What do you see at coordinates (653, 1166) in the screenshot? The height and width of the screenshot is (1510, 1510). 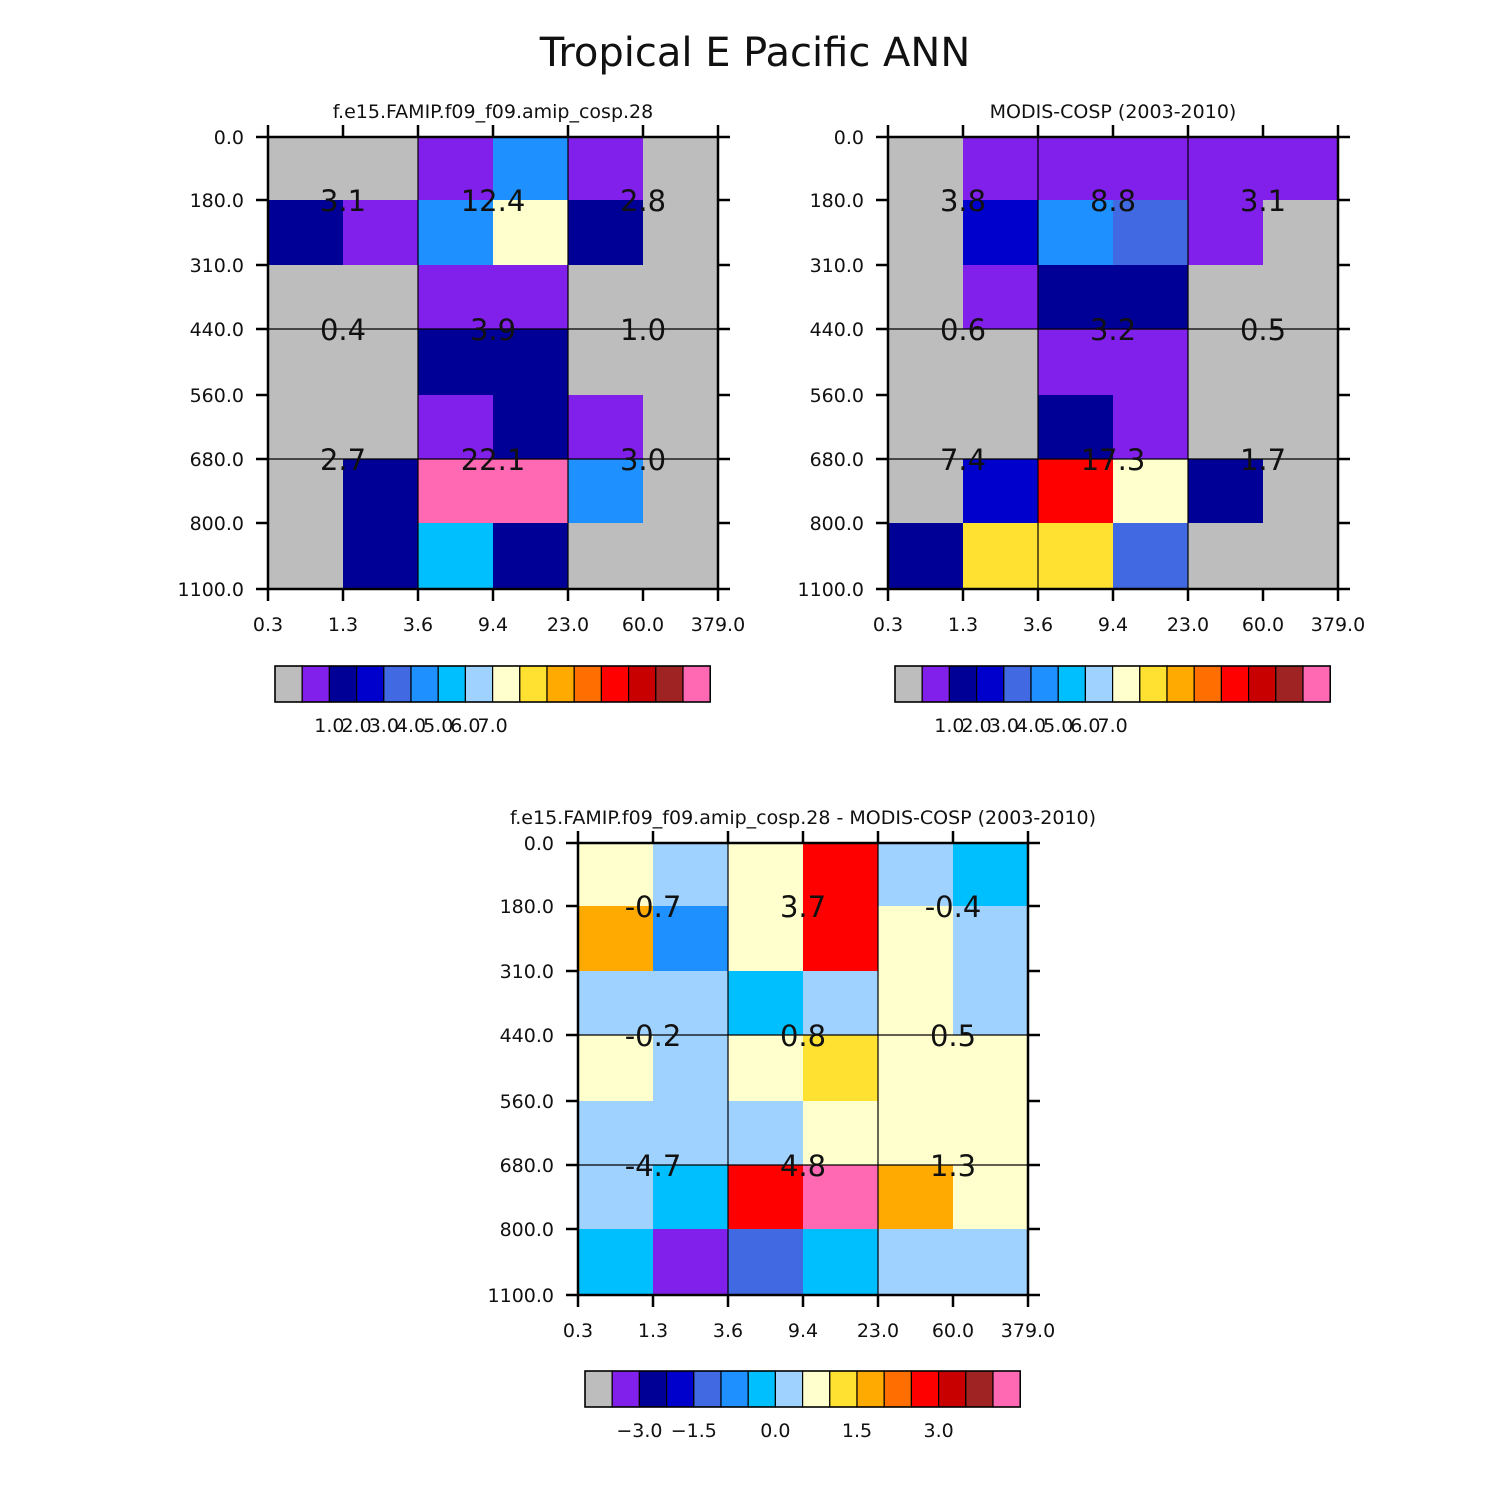 I see `block-sum-label: -4.7` at bounding box center [653, 1166].